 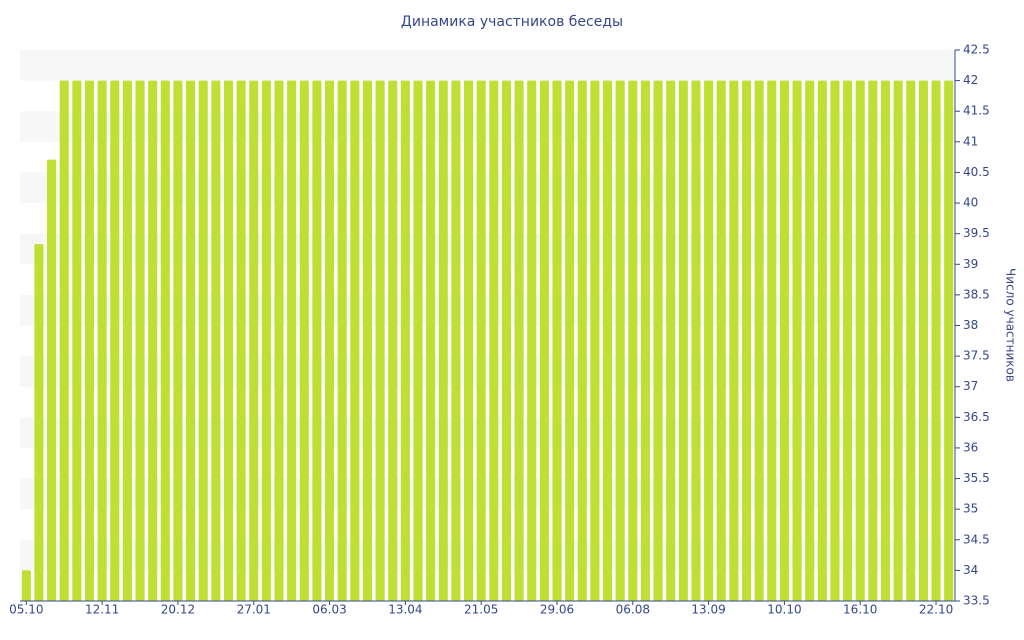 I want to click on y-tick-label: 39, so click(x=970, y=264).